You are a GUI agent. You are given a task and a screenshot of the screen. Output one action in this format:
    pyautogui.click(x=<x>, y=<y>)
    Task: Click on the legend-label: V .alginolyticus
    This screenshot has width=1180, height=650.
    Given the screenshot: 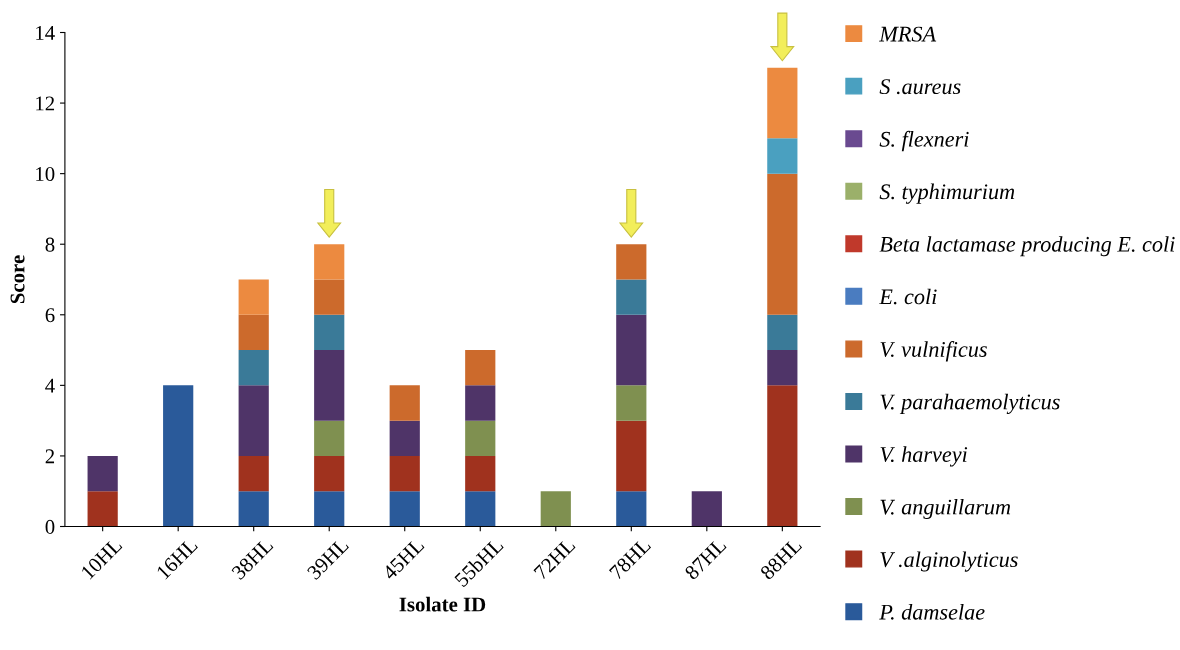 What is the action you would take?
    pyautogui.click(x=949, y=561)
    